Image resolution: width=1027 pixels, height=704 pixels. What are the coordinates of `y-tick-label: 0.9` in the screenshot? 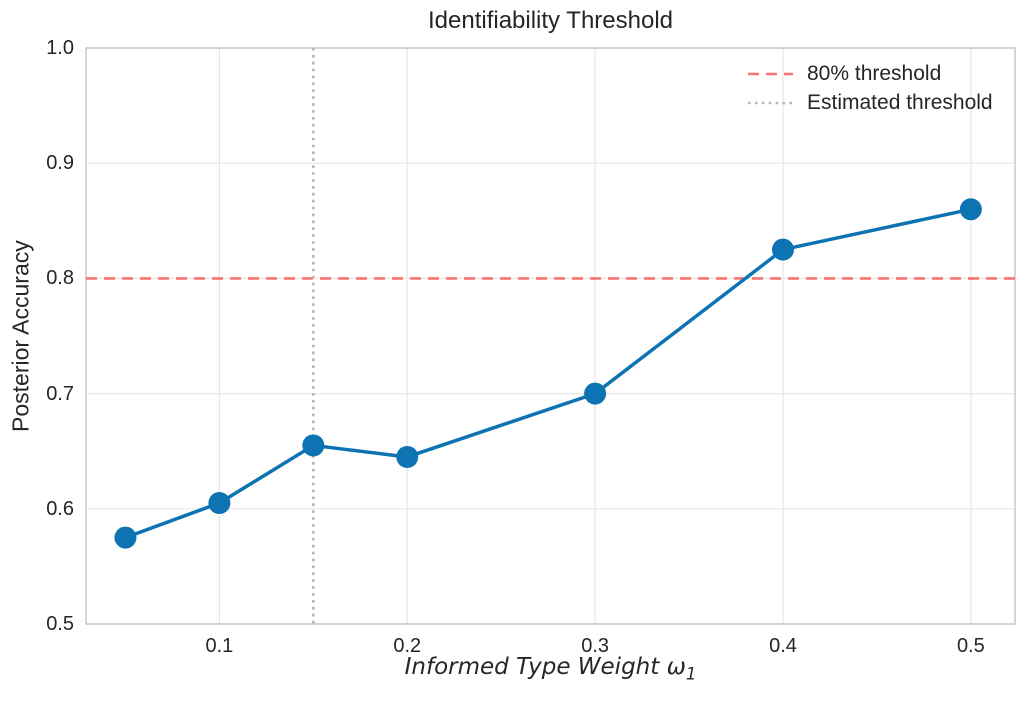 It's located at (60, 163).